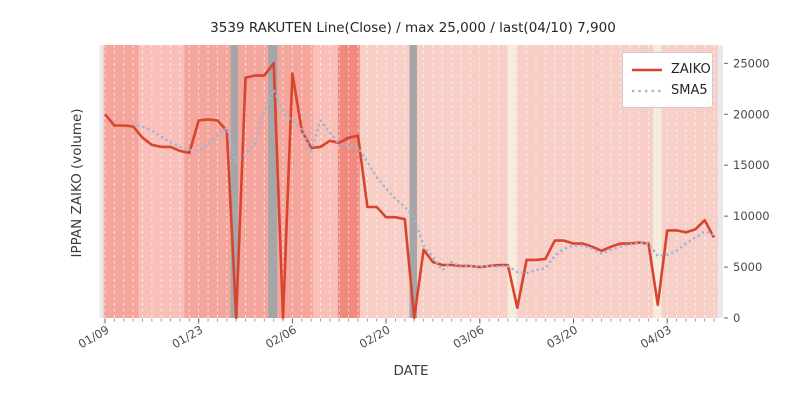  Describe the element at coordinates (647, 90) in the screenshot. I see `sma5-dotted-line-icon` at that location.